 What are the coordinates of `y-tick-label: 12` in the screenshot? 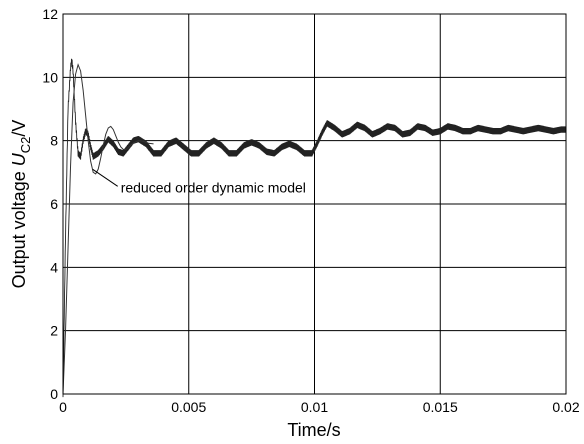 It's located at (50, 14).